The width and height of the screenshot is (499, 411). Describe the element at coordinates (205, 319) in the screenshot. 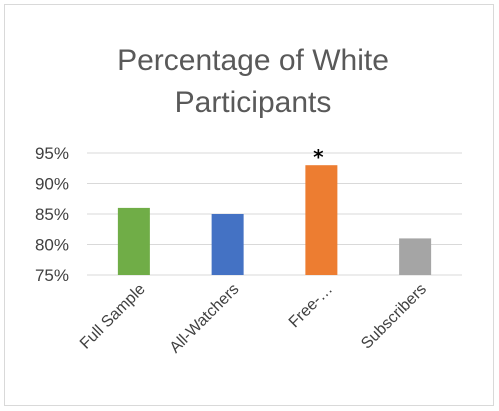

I see `x-category-label: All-Watchers` at that location.